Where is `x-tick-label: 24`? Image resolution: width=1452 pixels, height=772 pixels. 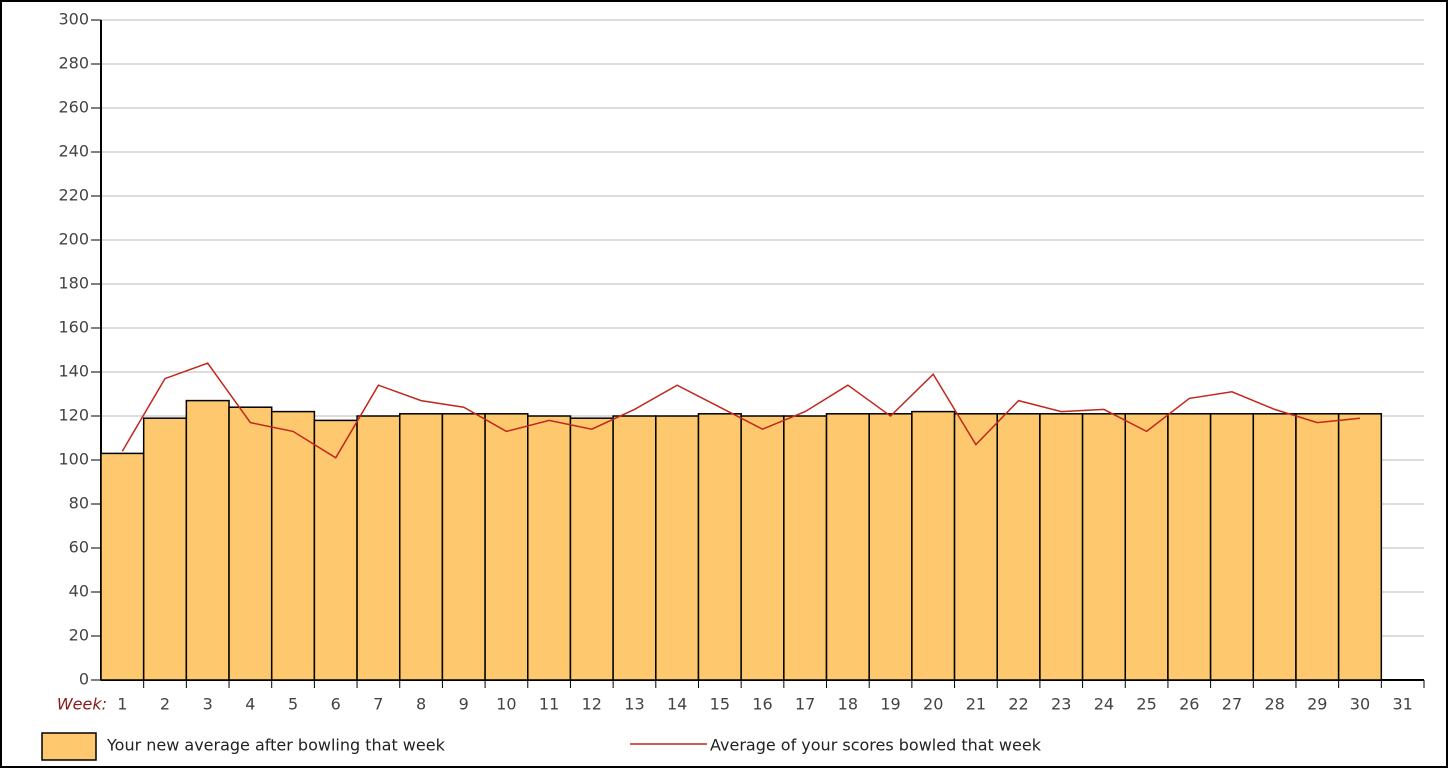 x-tick-label: 24 is located at coordinates (1104, 704).